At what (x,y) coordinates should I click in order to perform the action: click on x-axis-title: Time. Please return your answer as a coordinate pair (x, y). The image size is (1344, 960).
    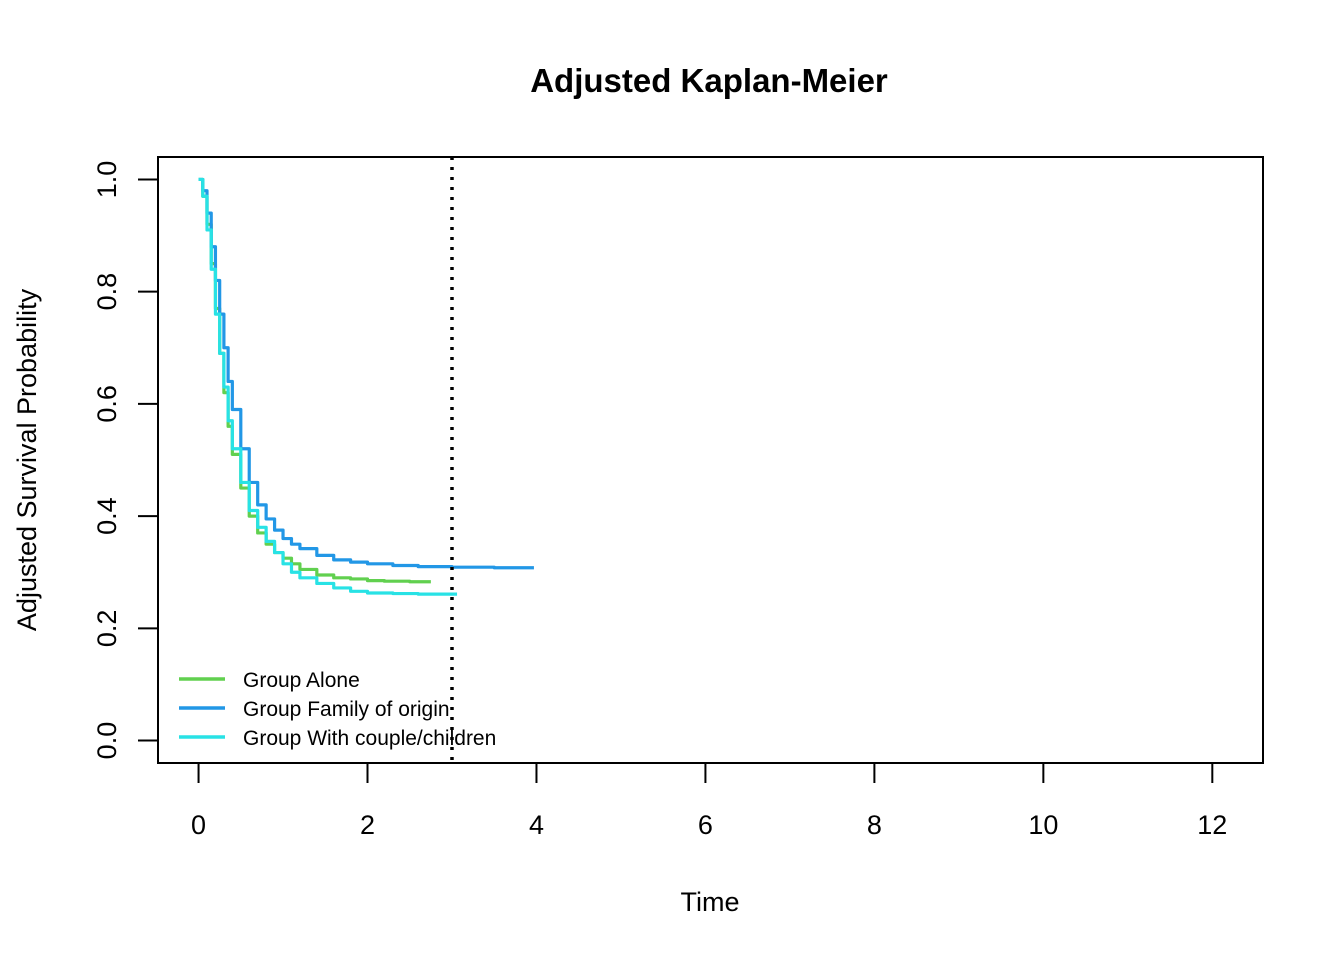
    Looking at the image, I should click on (710, 902).